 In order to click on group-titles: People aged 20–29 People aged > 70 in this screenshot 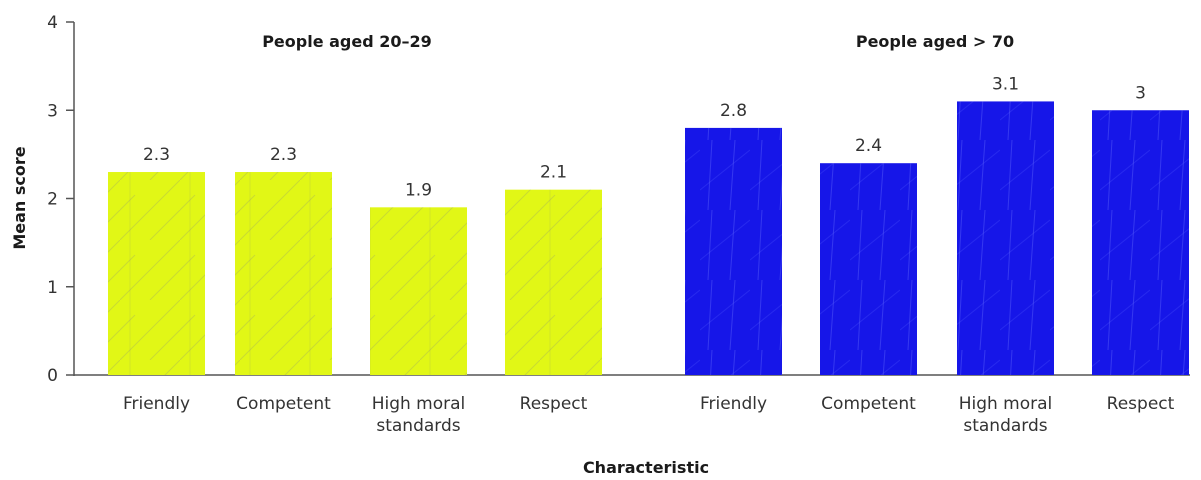, I will do `click(638, 41)`.